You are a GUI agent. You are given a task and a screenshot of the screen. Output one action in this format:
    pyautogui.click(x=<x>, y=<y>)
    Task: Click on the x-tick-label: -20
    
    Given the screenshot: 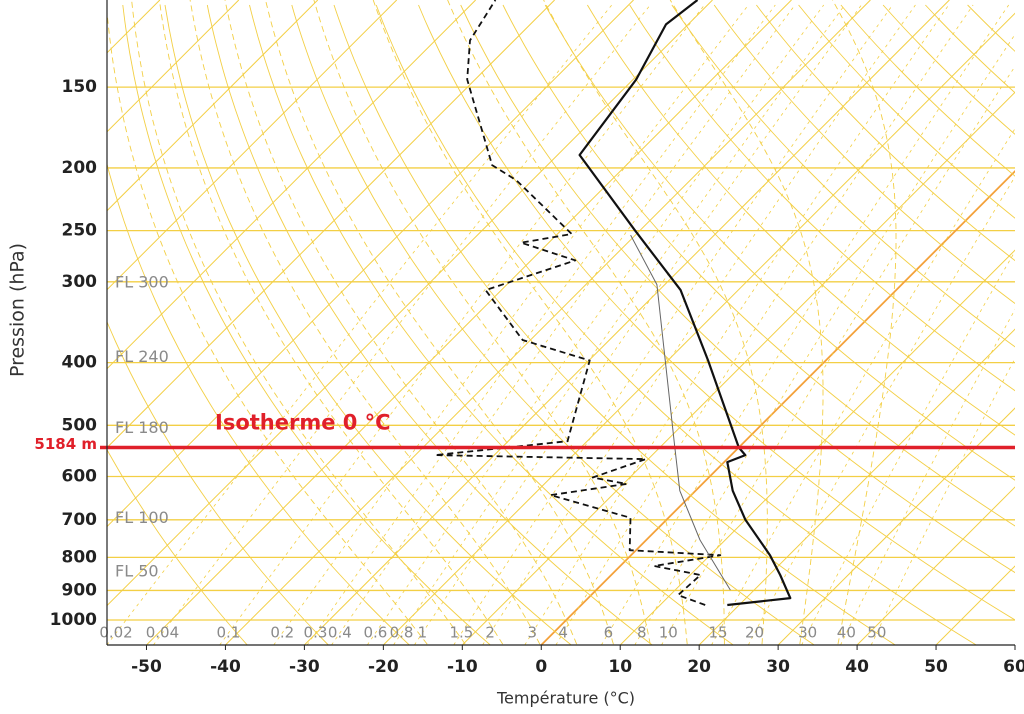 What is the action you would take?
    pyautogui.click(x=383, y=667)
    